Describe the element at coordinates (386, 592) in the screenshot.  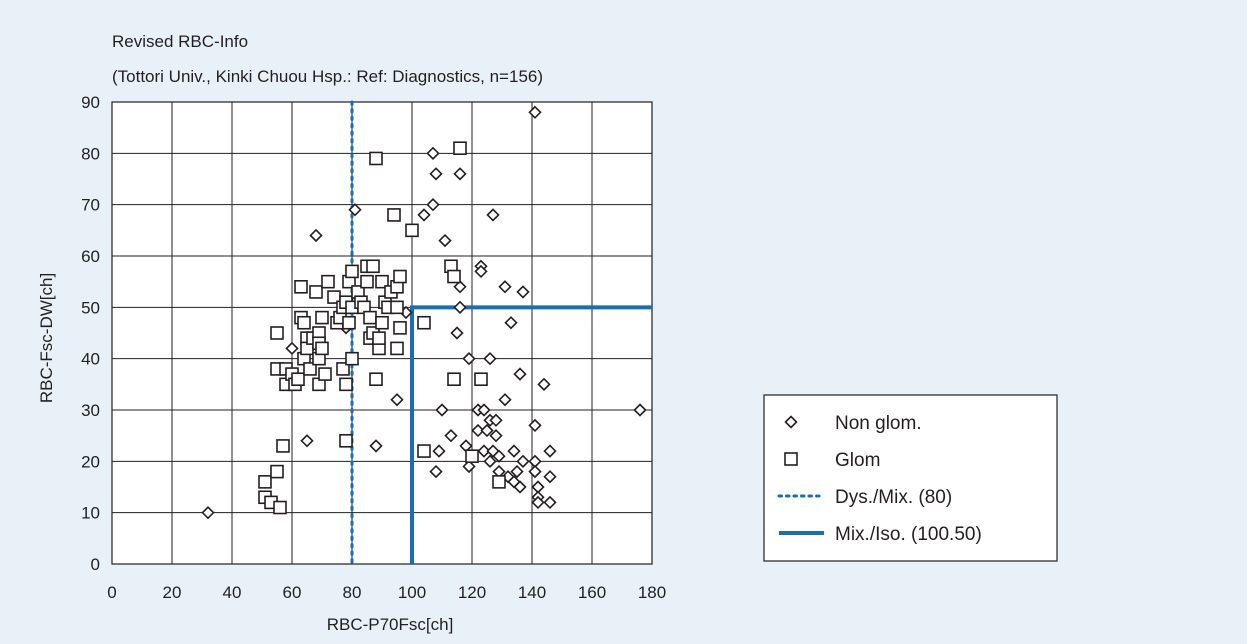
I see `x-tick-labels: 0 20 40 60 80 100 120 140 160 180` at that location.